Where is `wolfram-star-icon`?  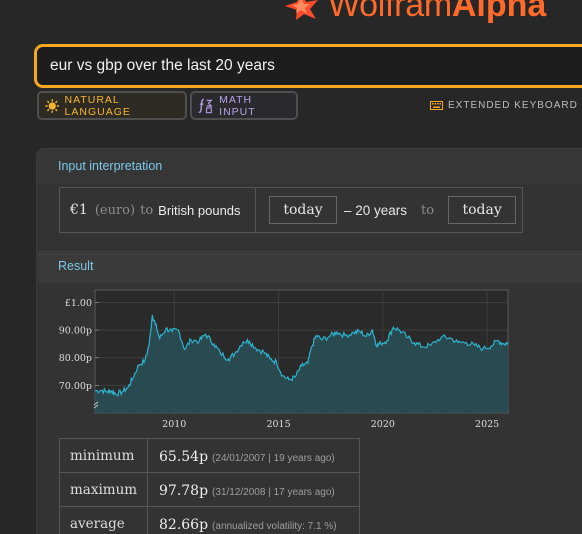
wolfram-star-icon is located at coordinates (301, 10).